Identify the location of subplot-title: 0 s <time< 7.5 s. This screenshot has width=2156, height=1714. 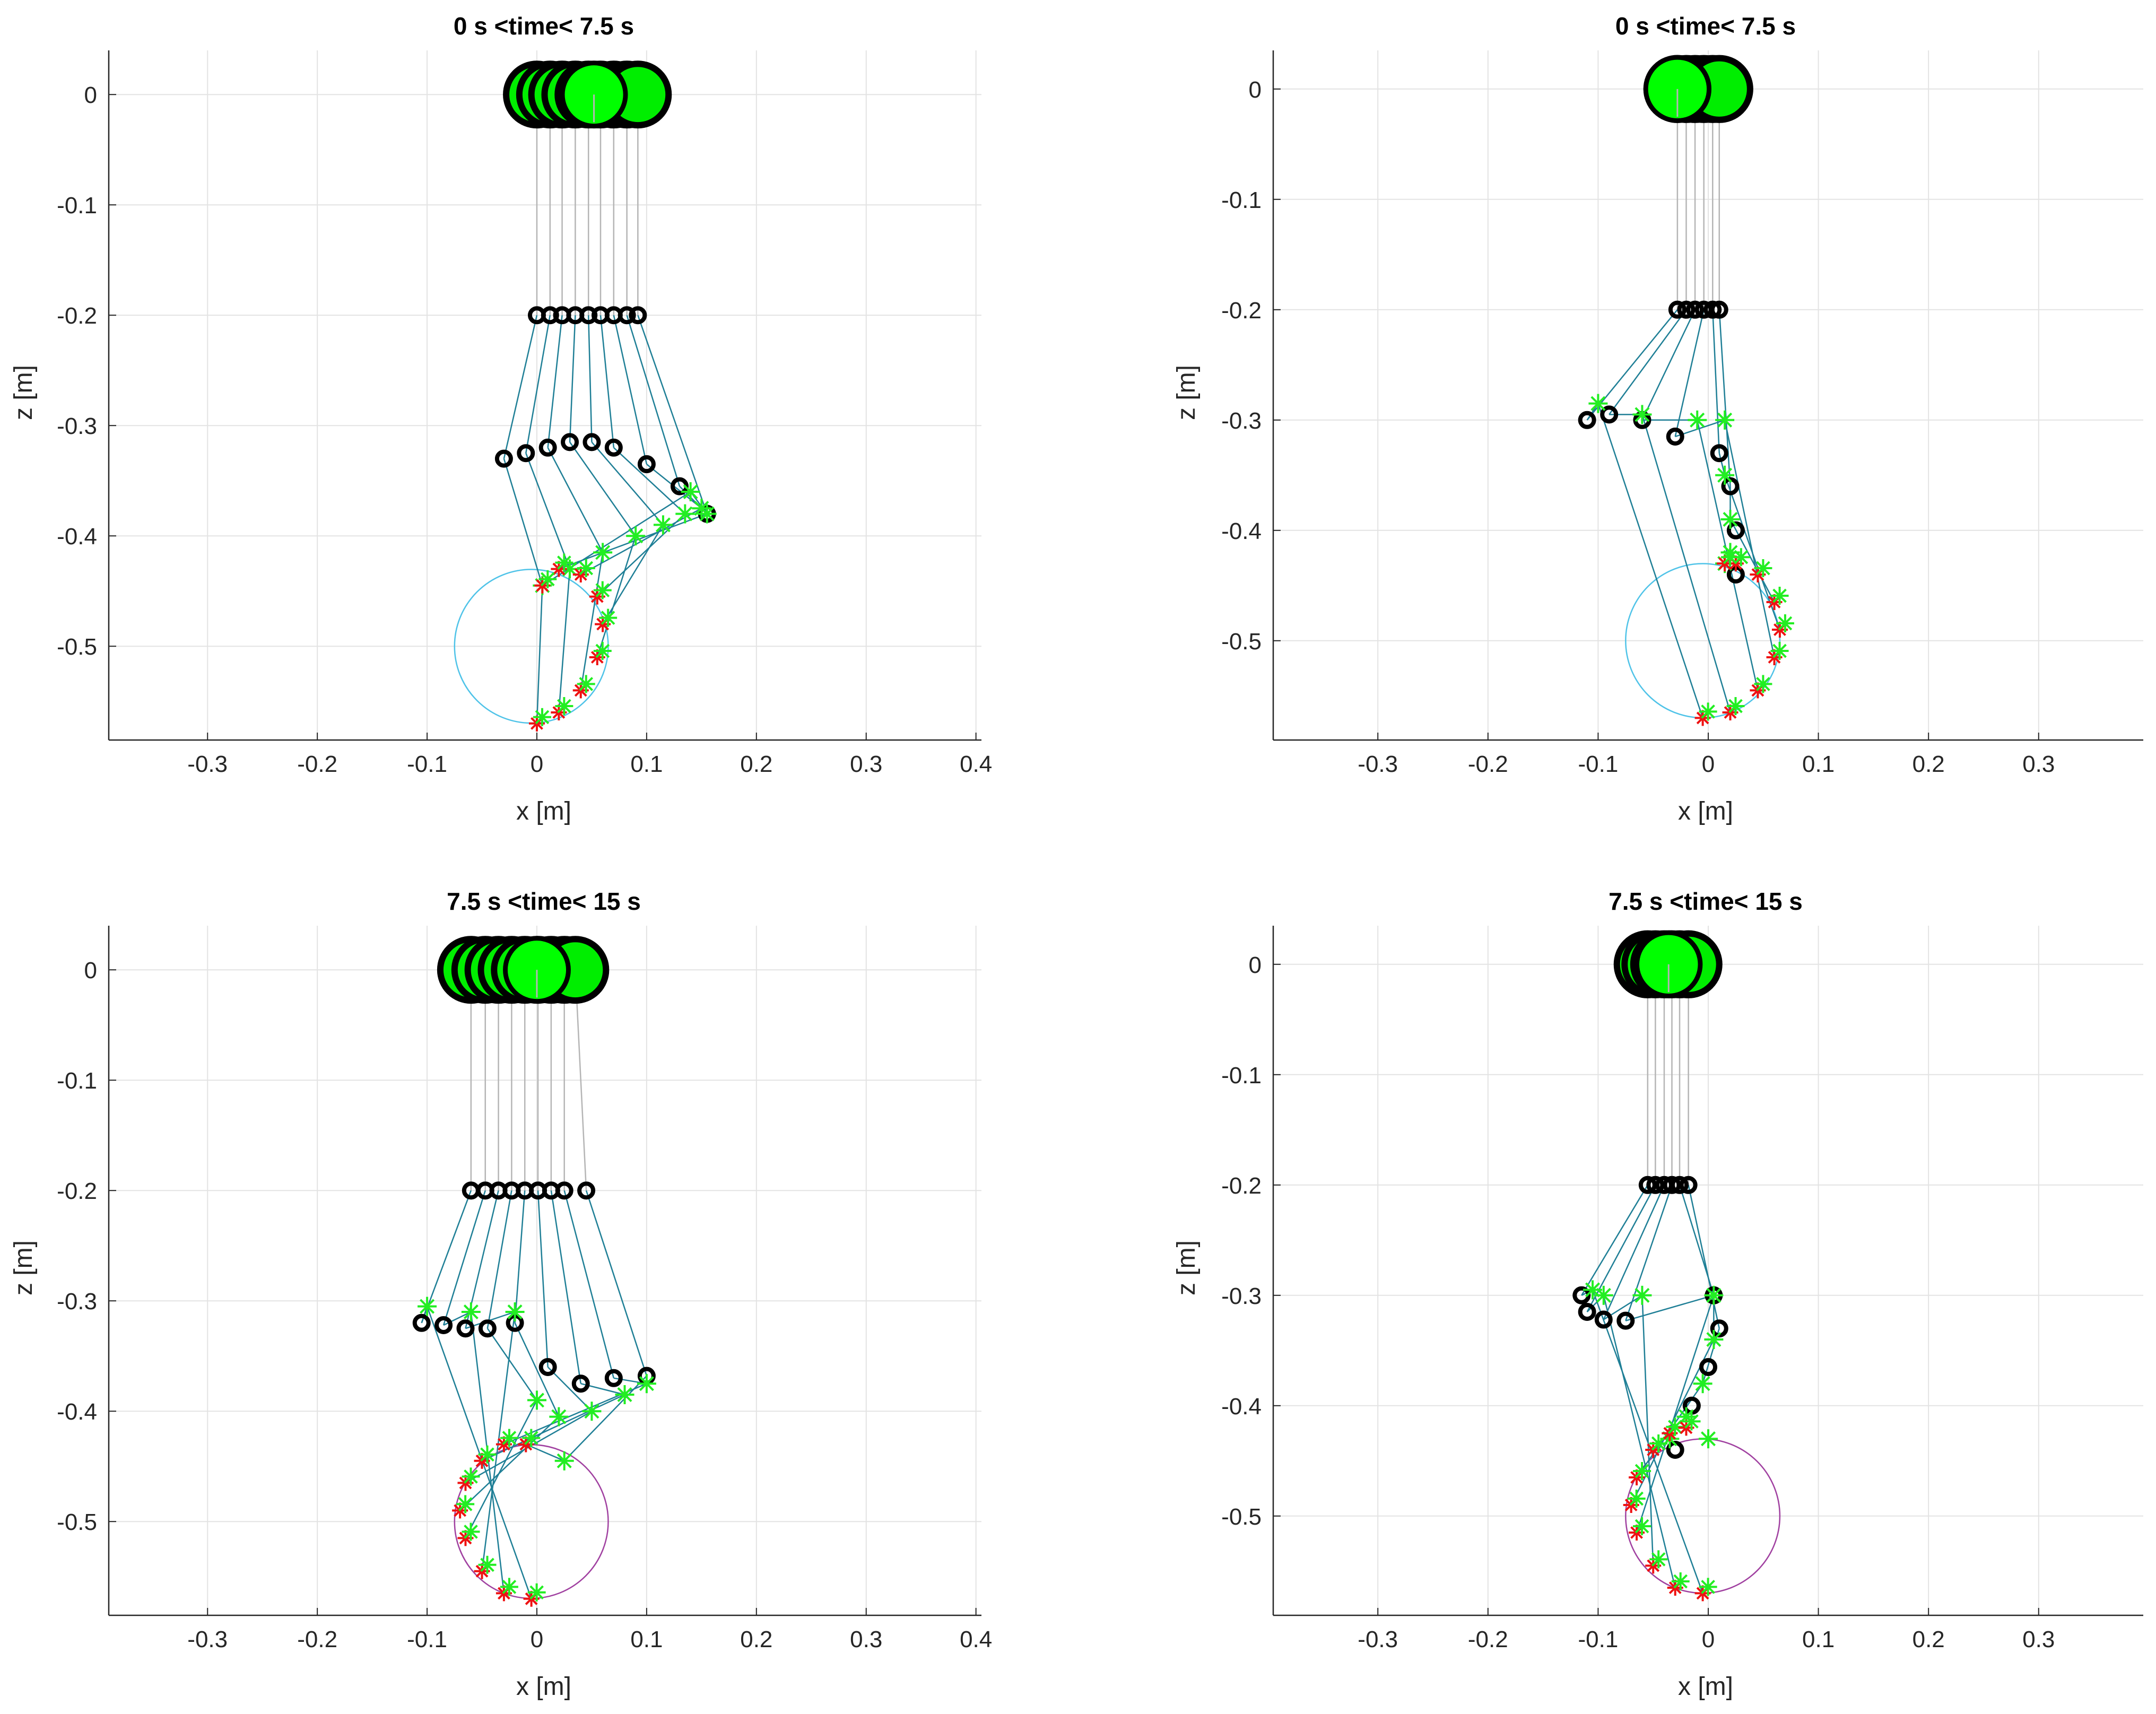
(1705, 26).